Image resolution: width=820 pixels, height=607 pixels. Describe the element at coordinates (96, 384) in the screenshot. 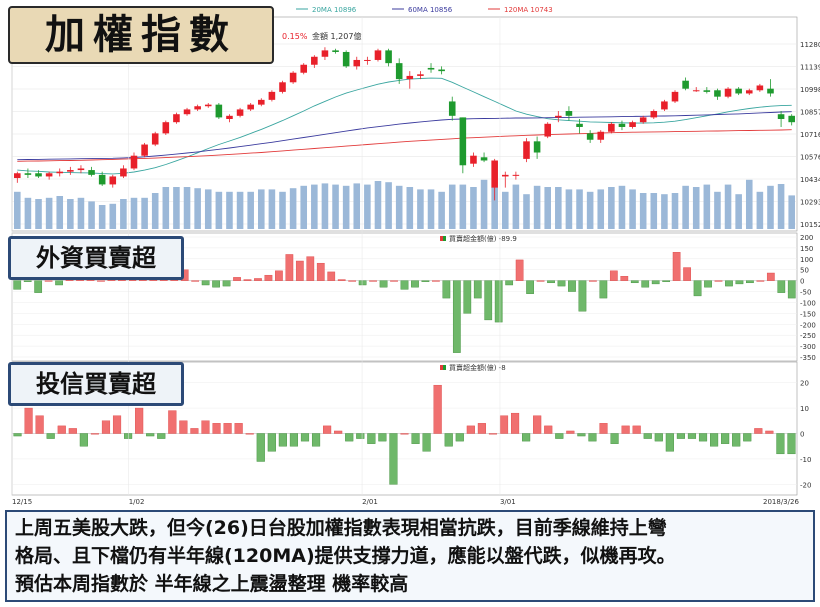

I see `trust-panel-title: 投信買賣超` at that location.